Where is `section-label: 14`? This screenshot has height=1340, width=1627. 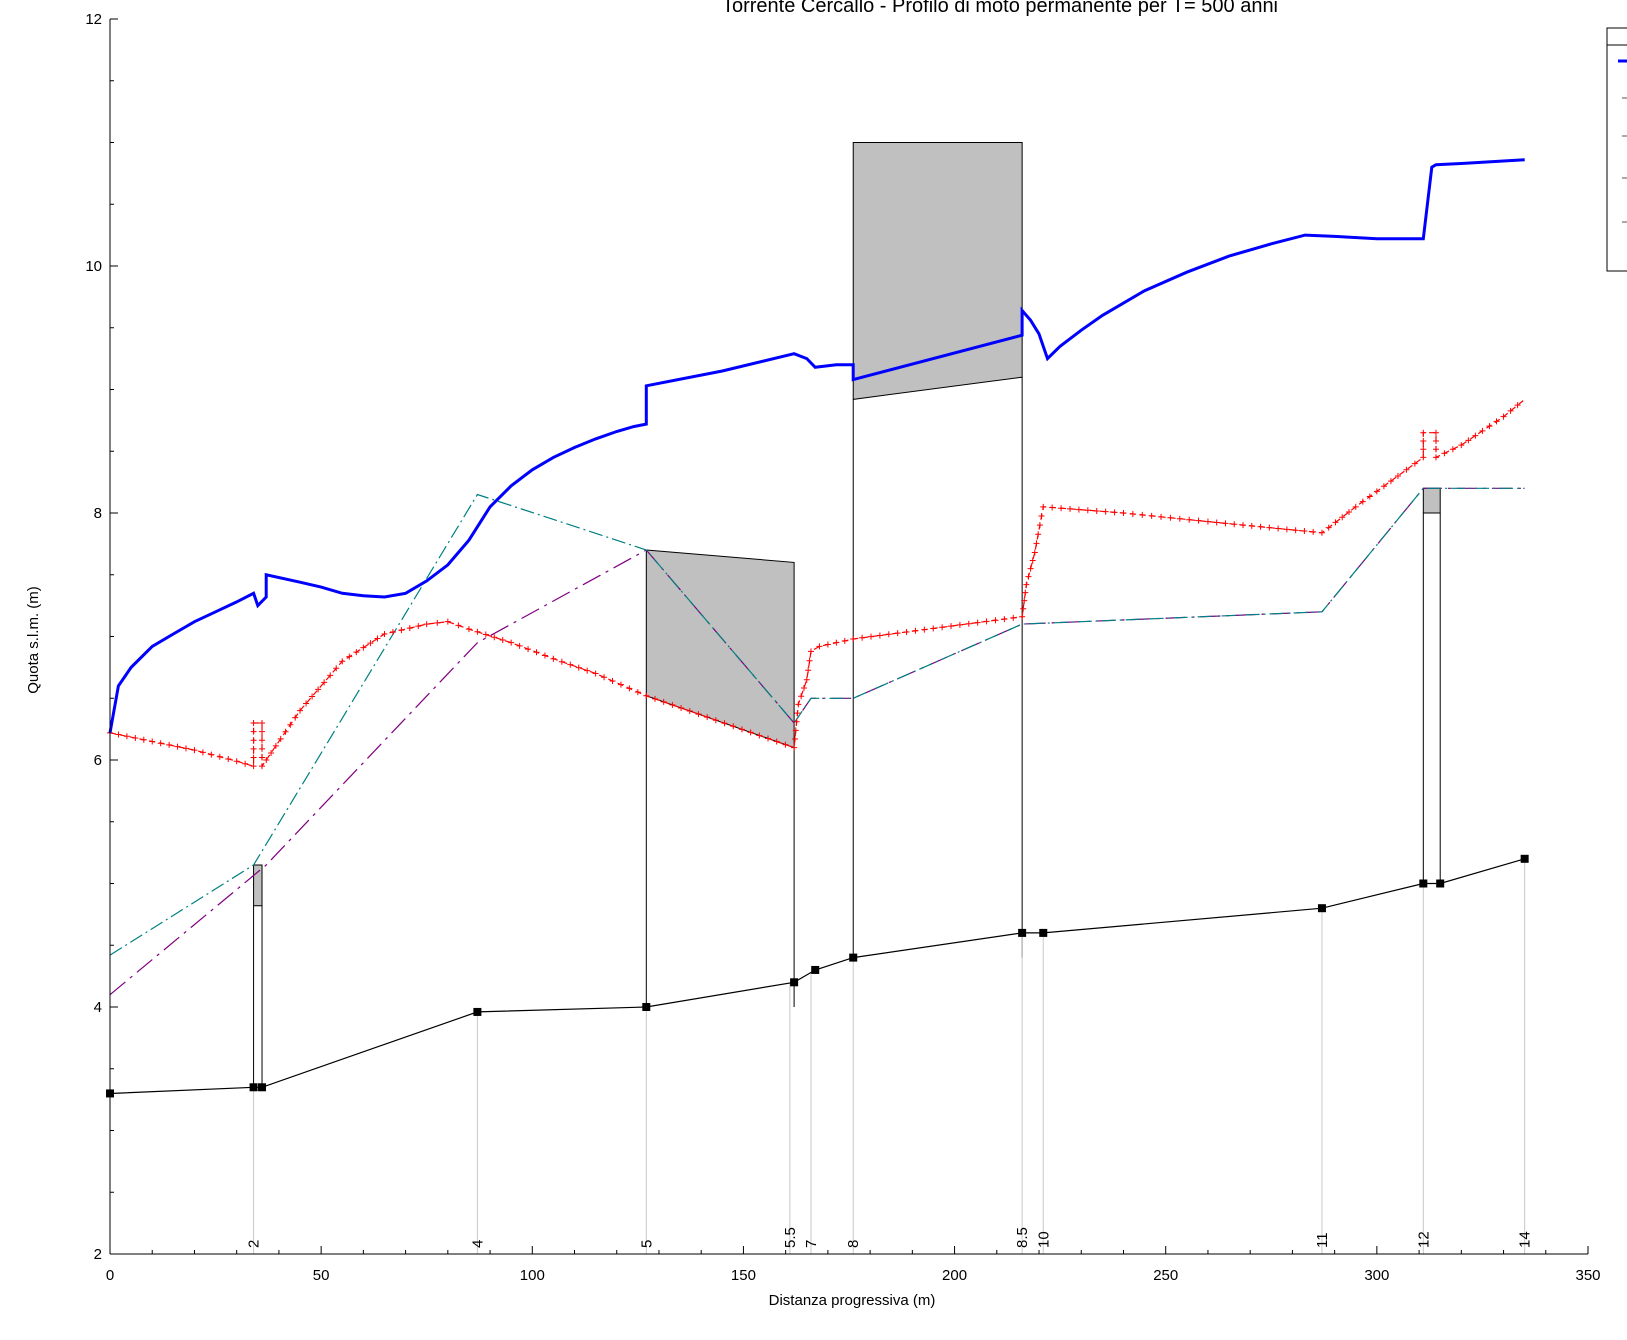 section-label: 14 is located at coordinates (1525, 1239).